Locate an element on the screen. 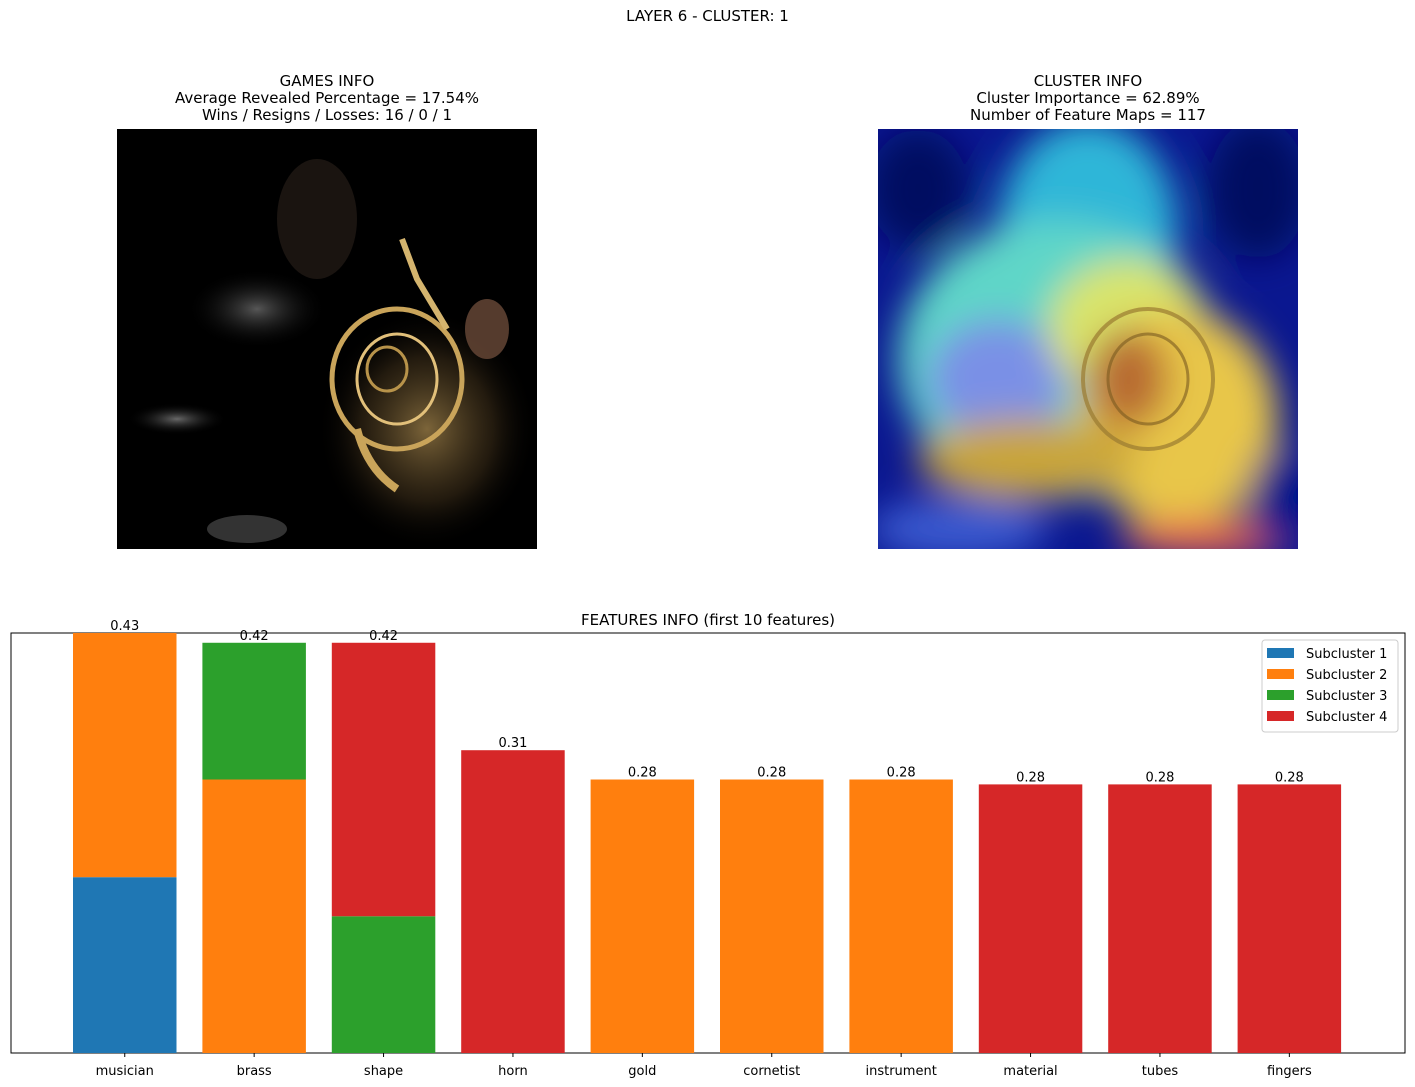 Image resolution: width=1415 pixels, height=1087 pixels. x-tick-label: musician is located at coordinates (125, 1071).